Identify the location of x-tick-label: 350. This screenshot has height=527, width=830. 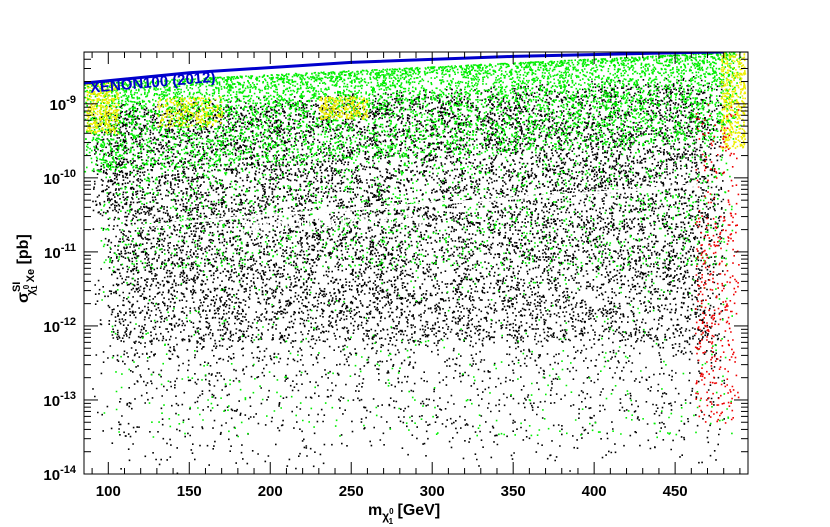
(513, 491).